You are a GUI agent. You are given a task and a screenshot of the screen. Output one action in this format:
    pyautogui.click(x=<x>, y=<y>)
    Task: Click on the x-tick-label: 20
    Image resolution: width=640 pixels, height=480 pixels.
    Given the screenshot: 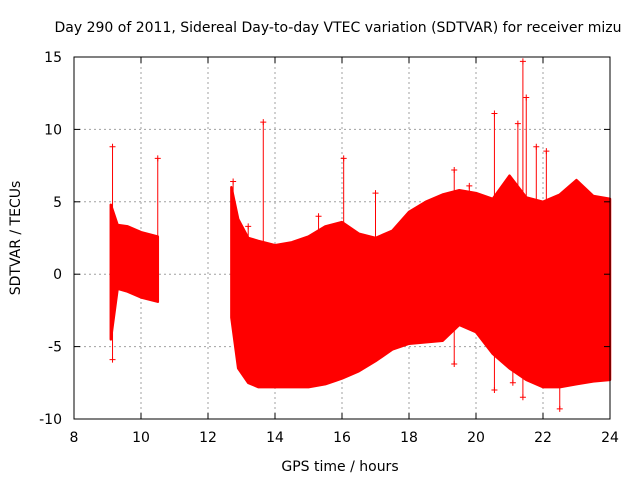 What is the action you would take?
    pyautogui.click(x=476, y=438)
    